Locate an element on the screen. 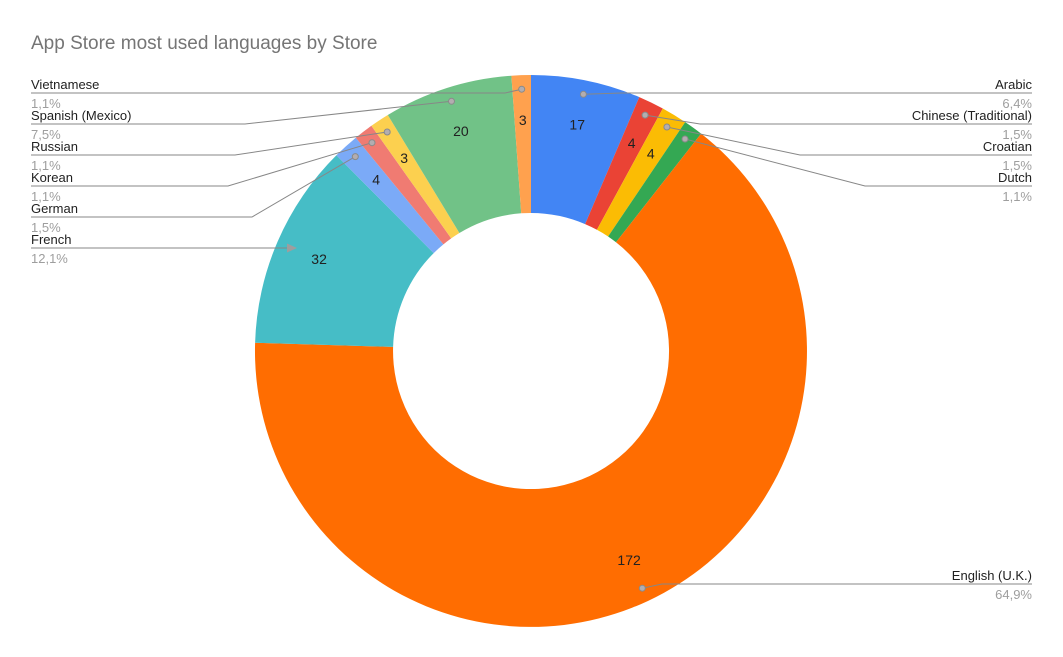  slice-value-russian: 3 is located at coordinates (404, 158).